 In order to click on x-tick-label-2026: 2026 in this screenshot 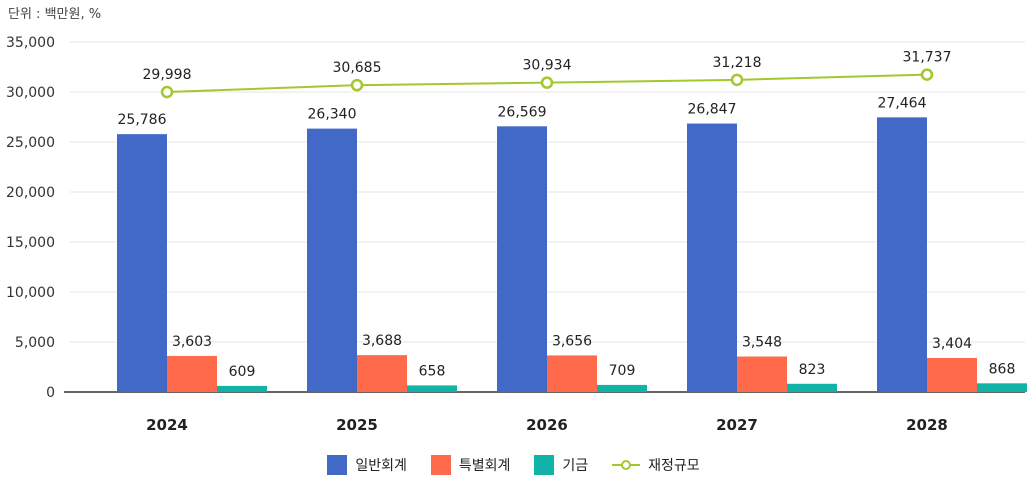, I will do `click(547, 425)`.